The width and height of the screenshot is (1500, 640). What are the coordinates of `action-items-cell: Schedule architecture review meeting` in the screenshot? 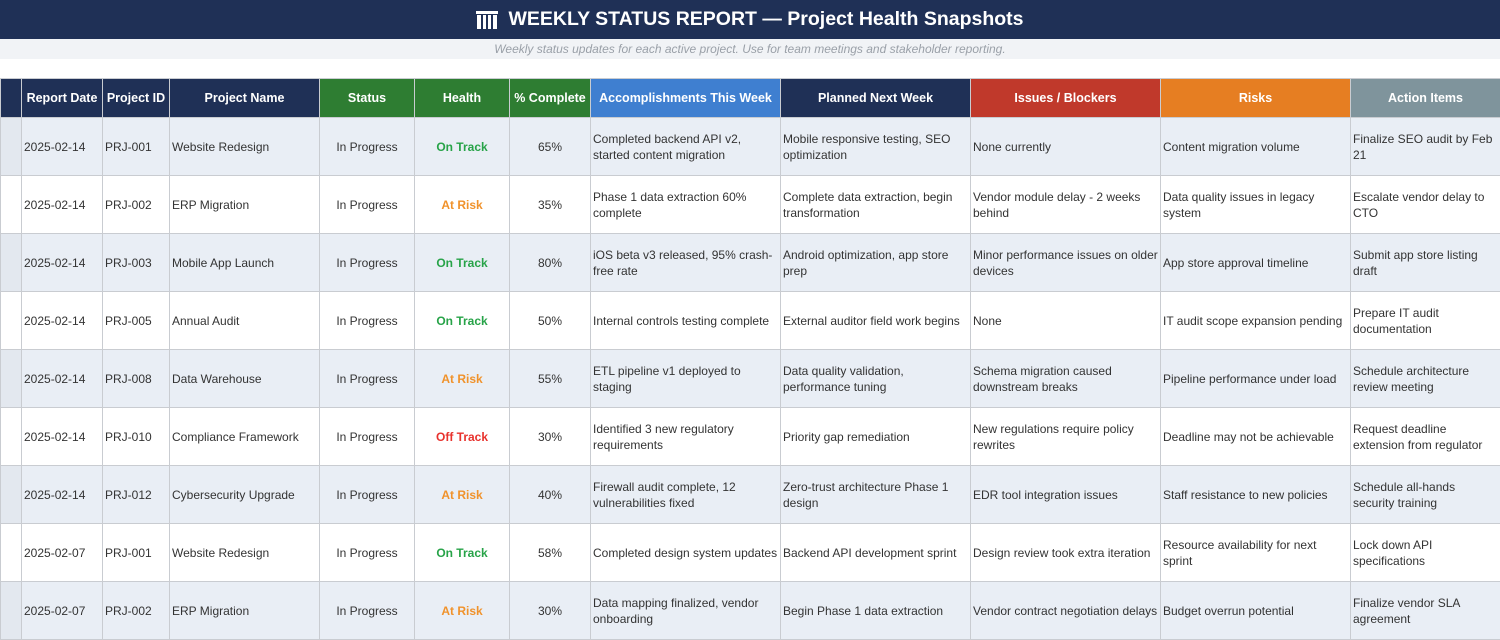 It's located at (1425, 378).